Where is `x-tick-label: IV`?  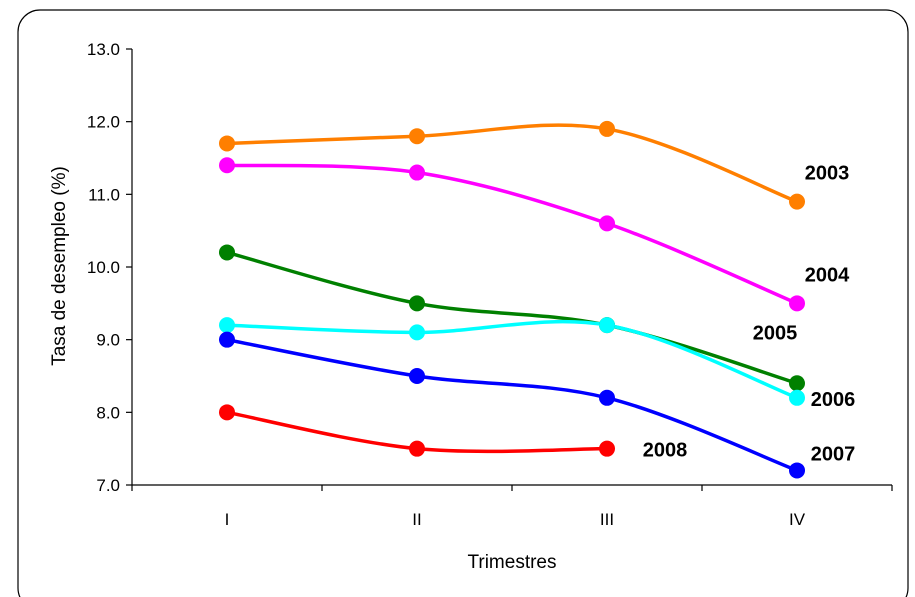 x-tick-label: IV is located at coordinates (797, 519).